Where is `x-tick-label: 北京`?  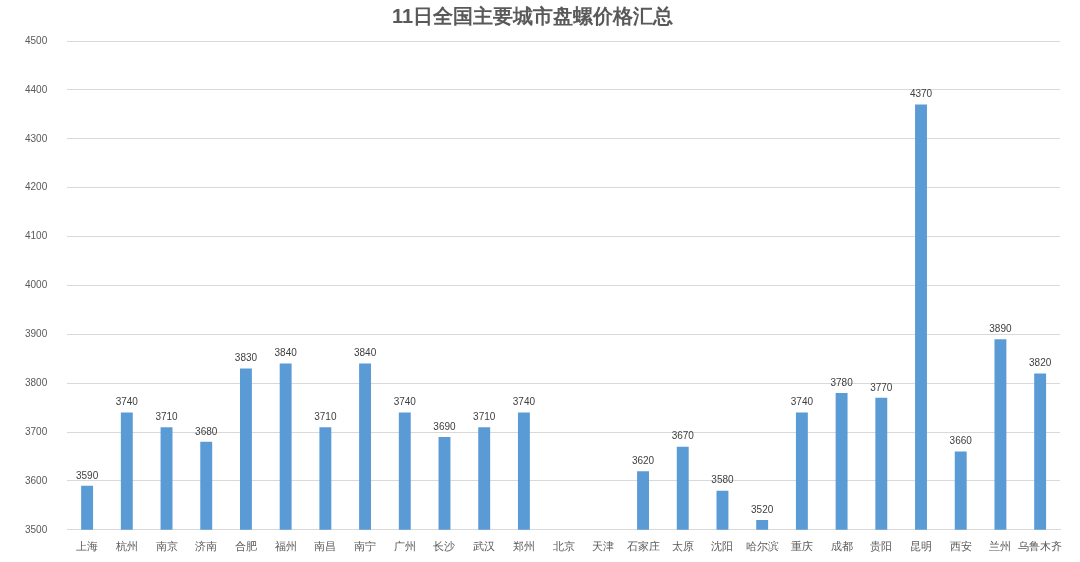 x-tick-label: 北京 is located at coordinates (563, 546).